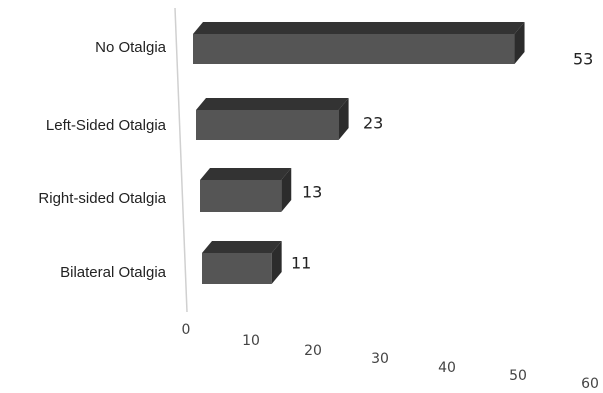 This screenshot has height=393, width=603. I want to click on x-tick-label: 10, so click(251, 341).